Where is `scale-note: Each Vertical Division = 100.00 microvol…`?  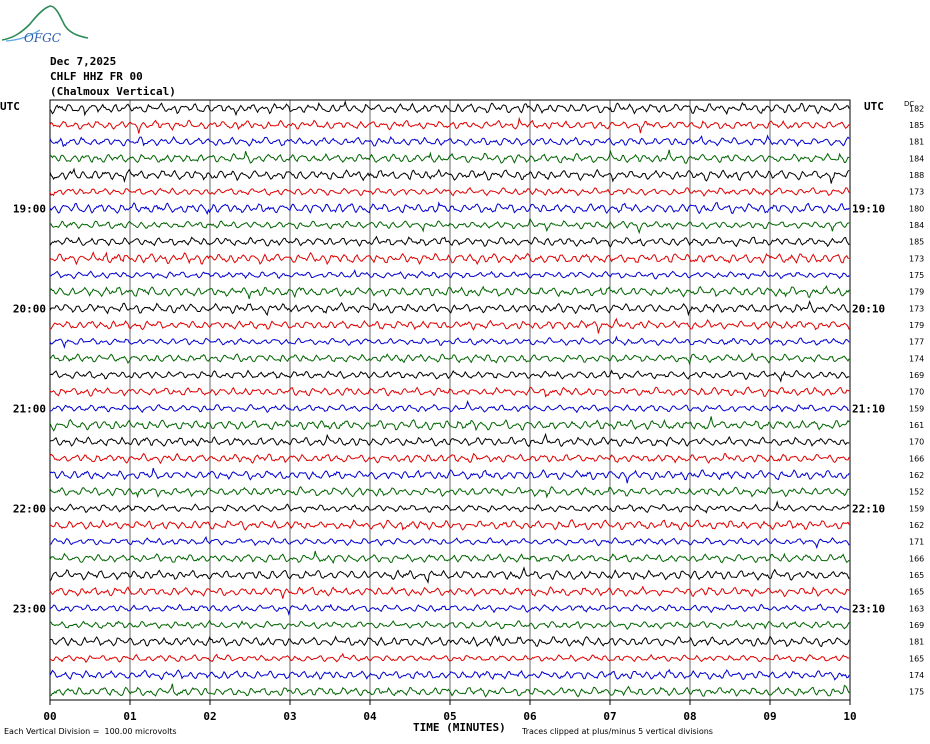 scale-note: Each Vertical Division = 100.00 microvol… is located at coordinates (90, 731).